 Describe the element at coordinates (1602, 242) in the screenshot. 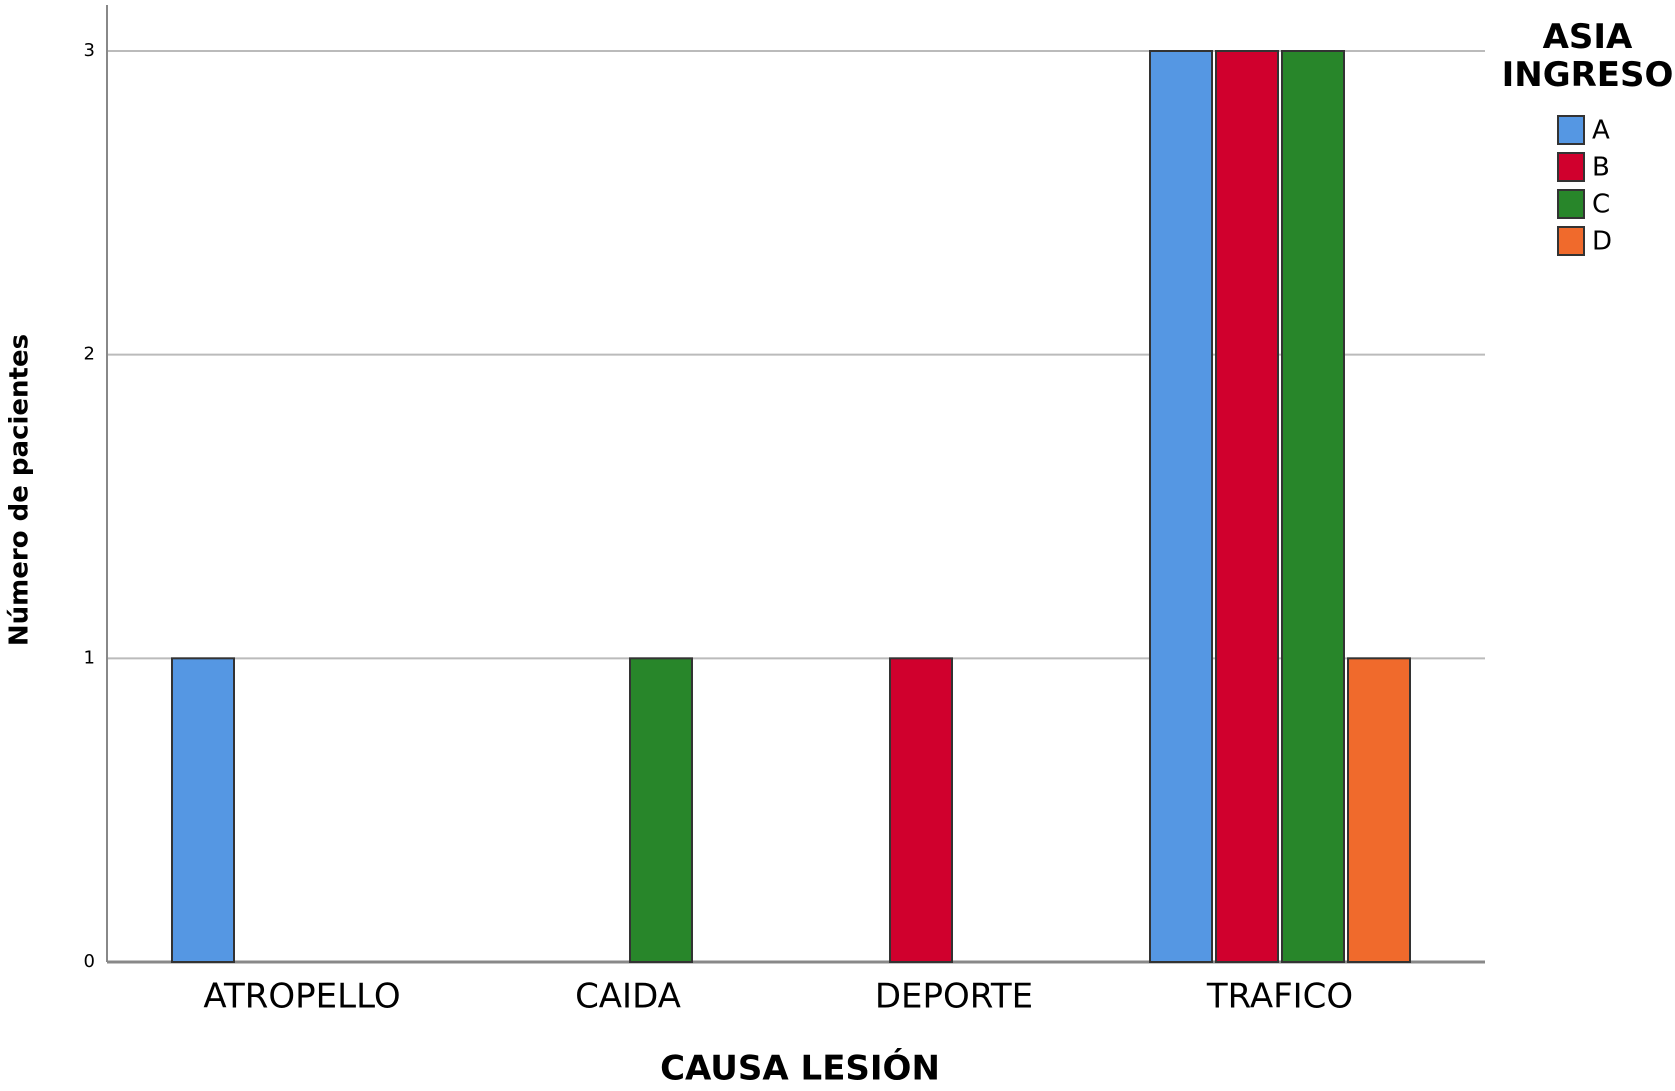

I see `legend-label: D` at that location.